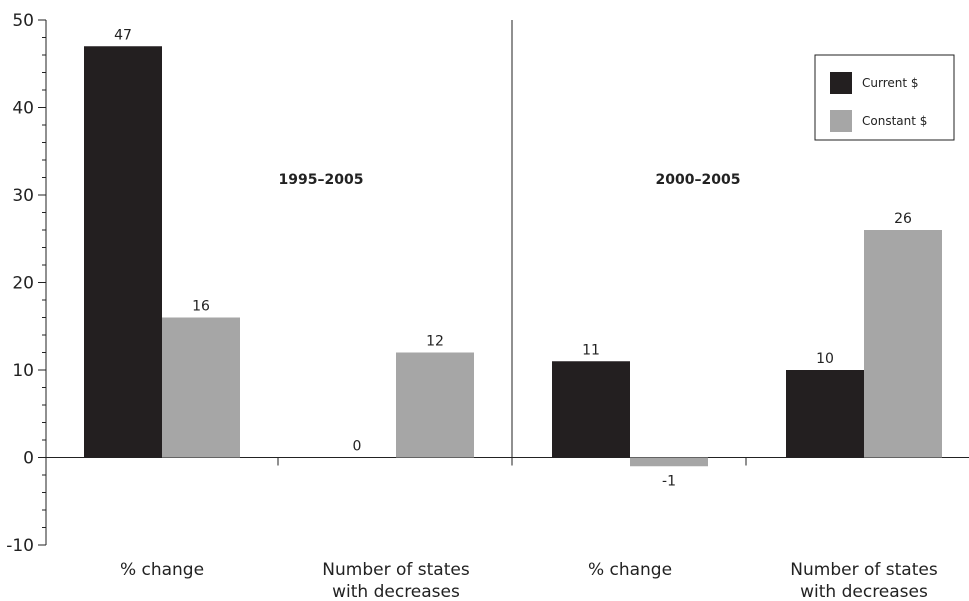 The width and height of the screenshot is (969, 601). Describe the element at coordinates (825, 359) in the screenshot. I see `data-label: 10` at that location.